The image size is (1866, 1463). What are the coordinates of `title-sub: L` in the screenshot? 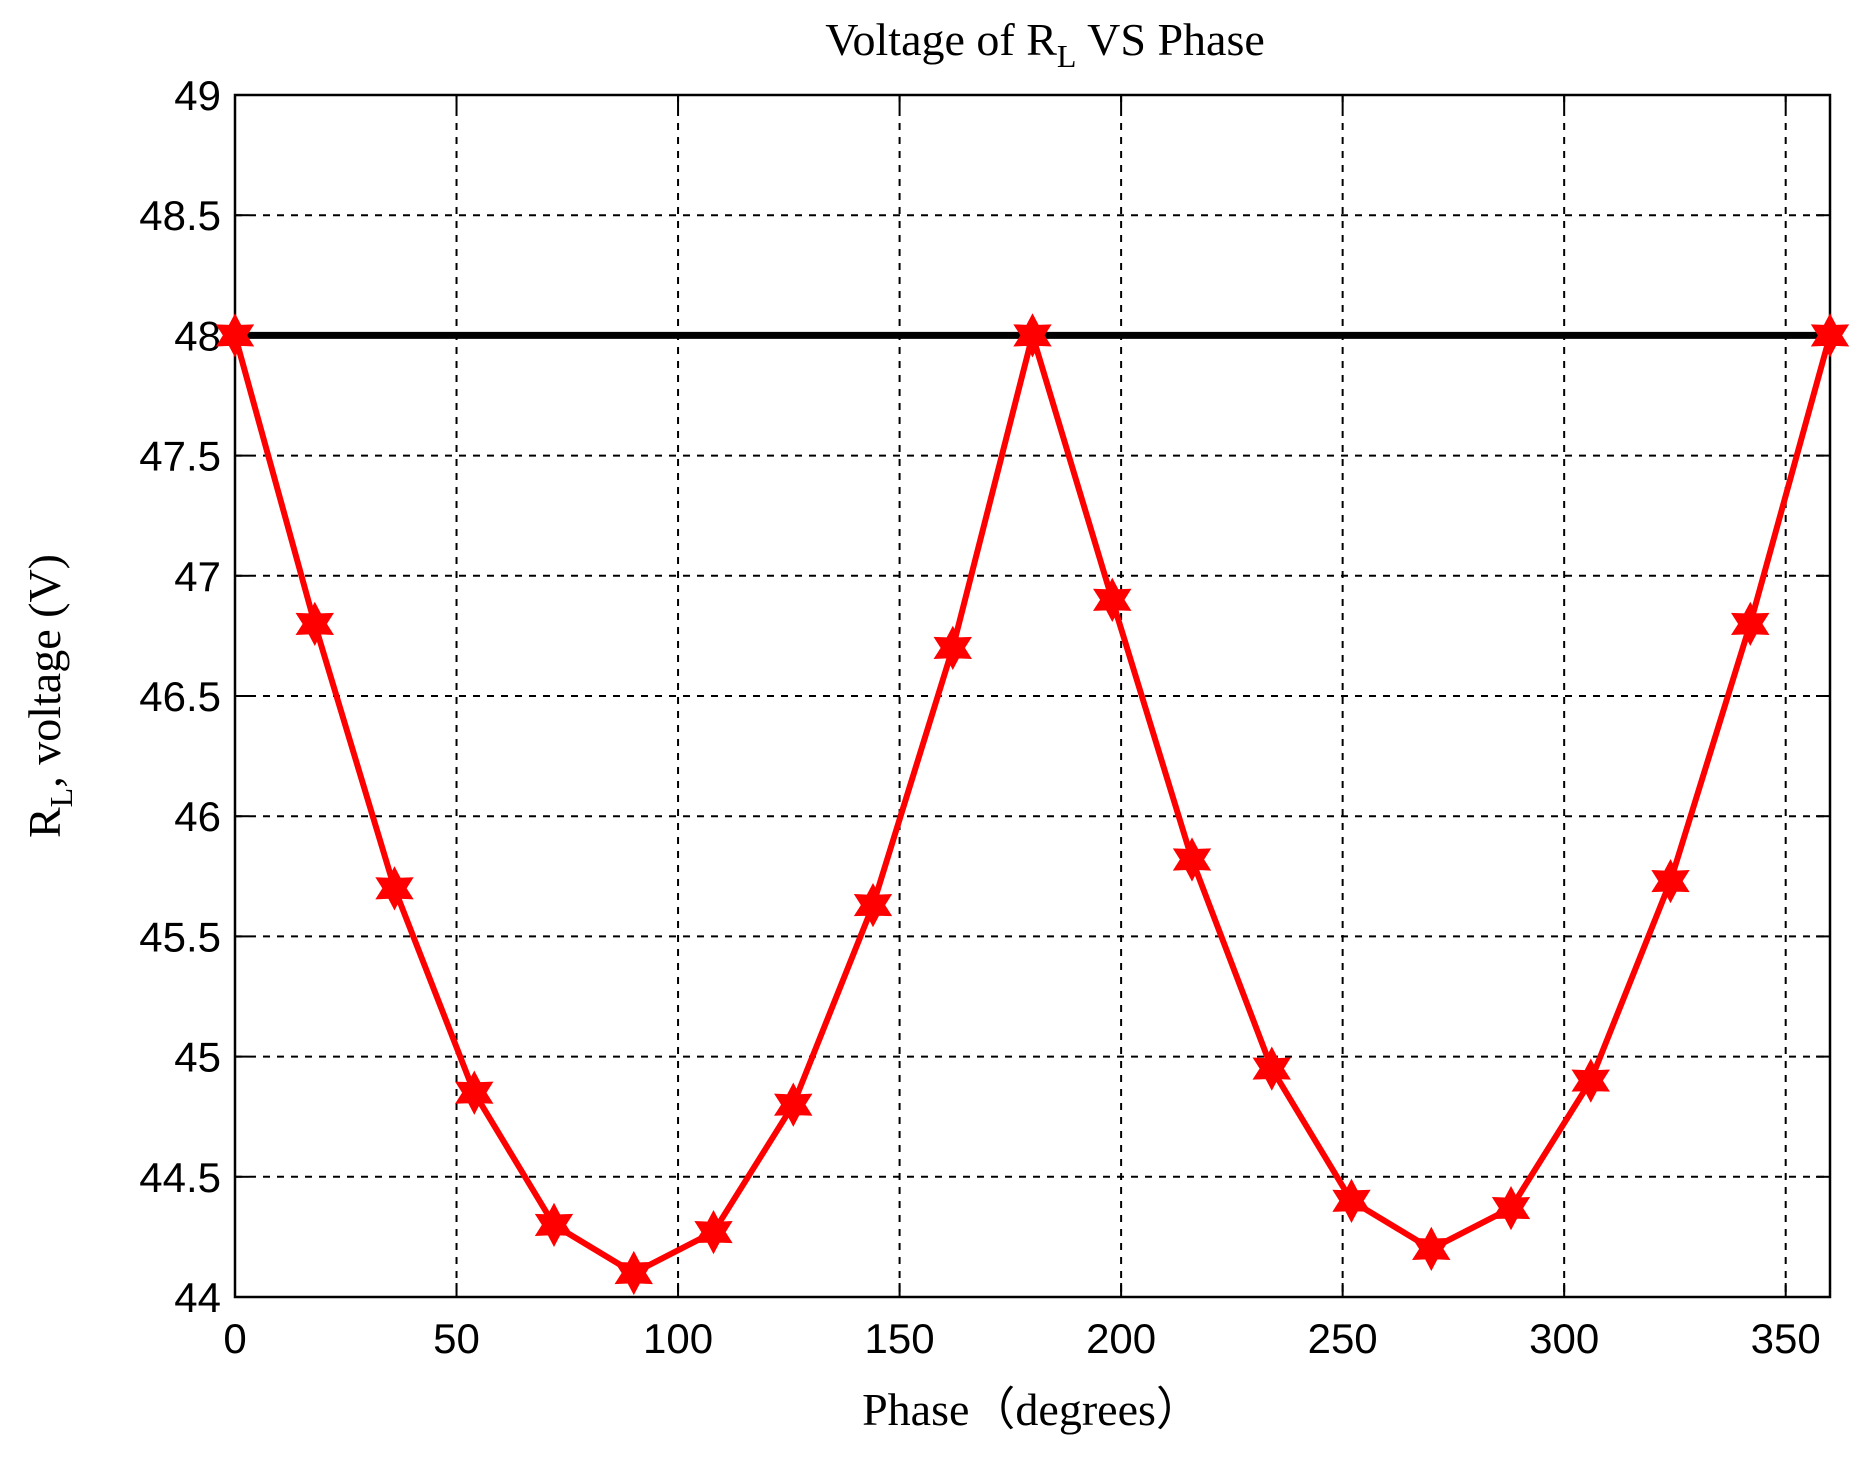 It's located at (1067, 56).